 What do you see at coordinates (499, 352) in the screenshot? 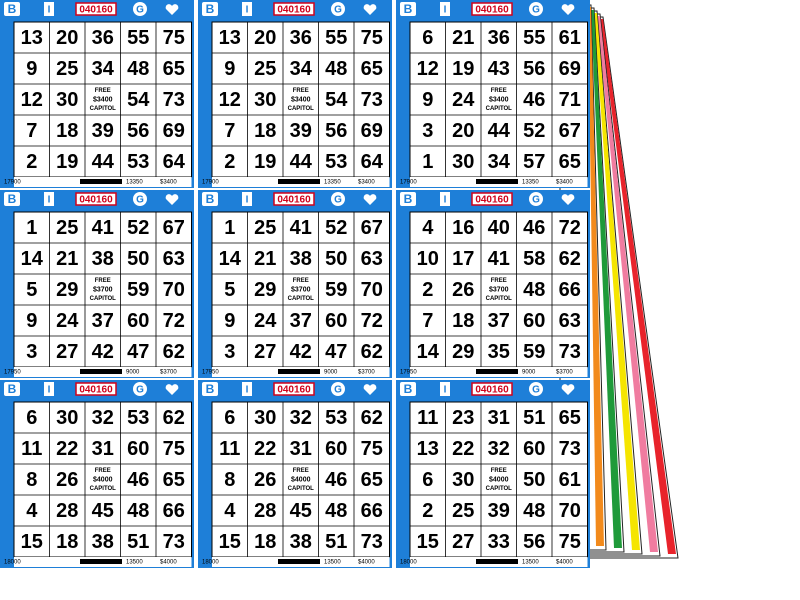
I see `bingo-number: 35` at bounding box center [499, 352].